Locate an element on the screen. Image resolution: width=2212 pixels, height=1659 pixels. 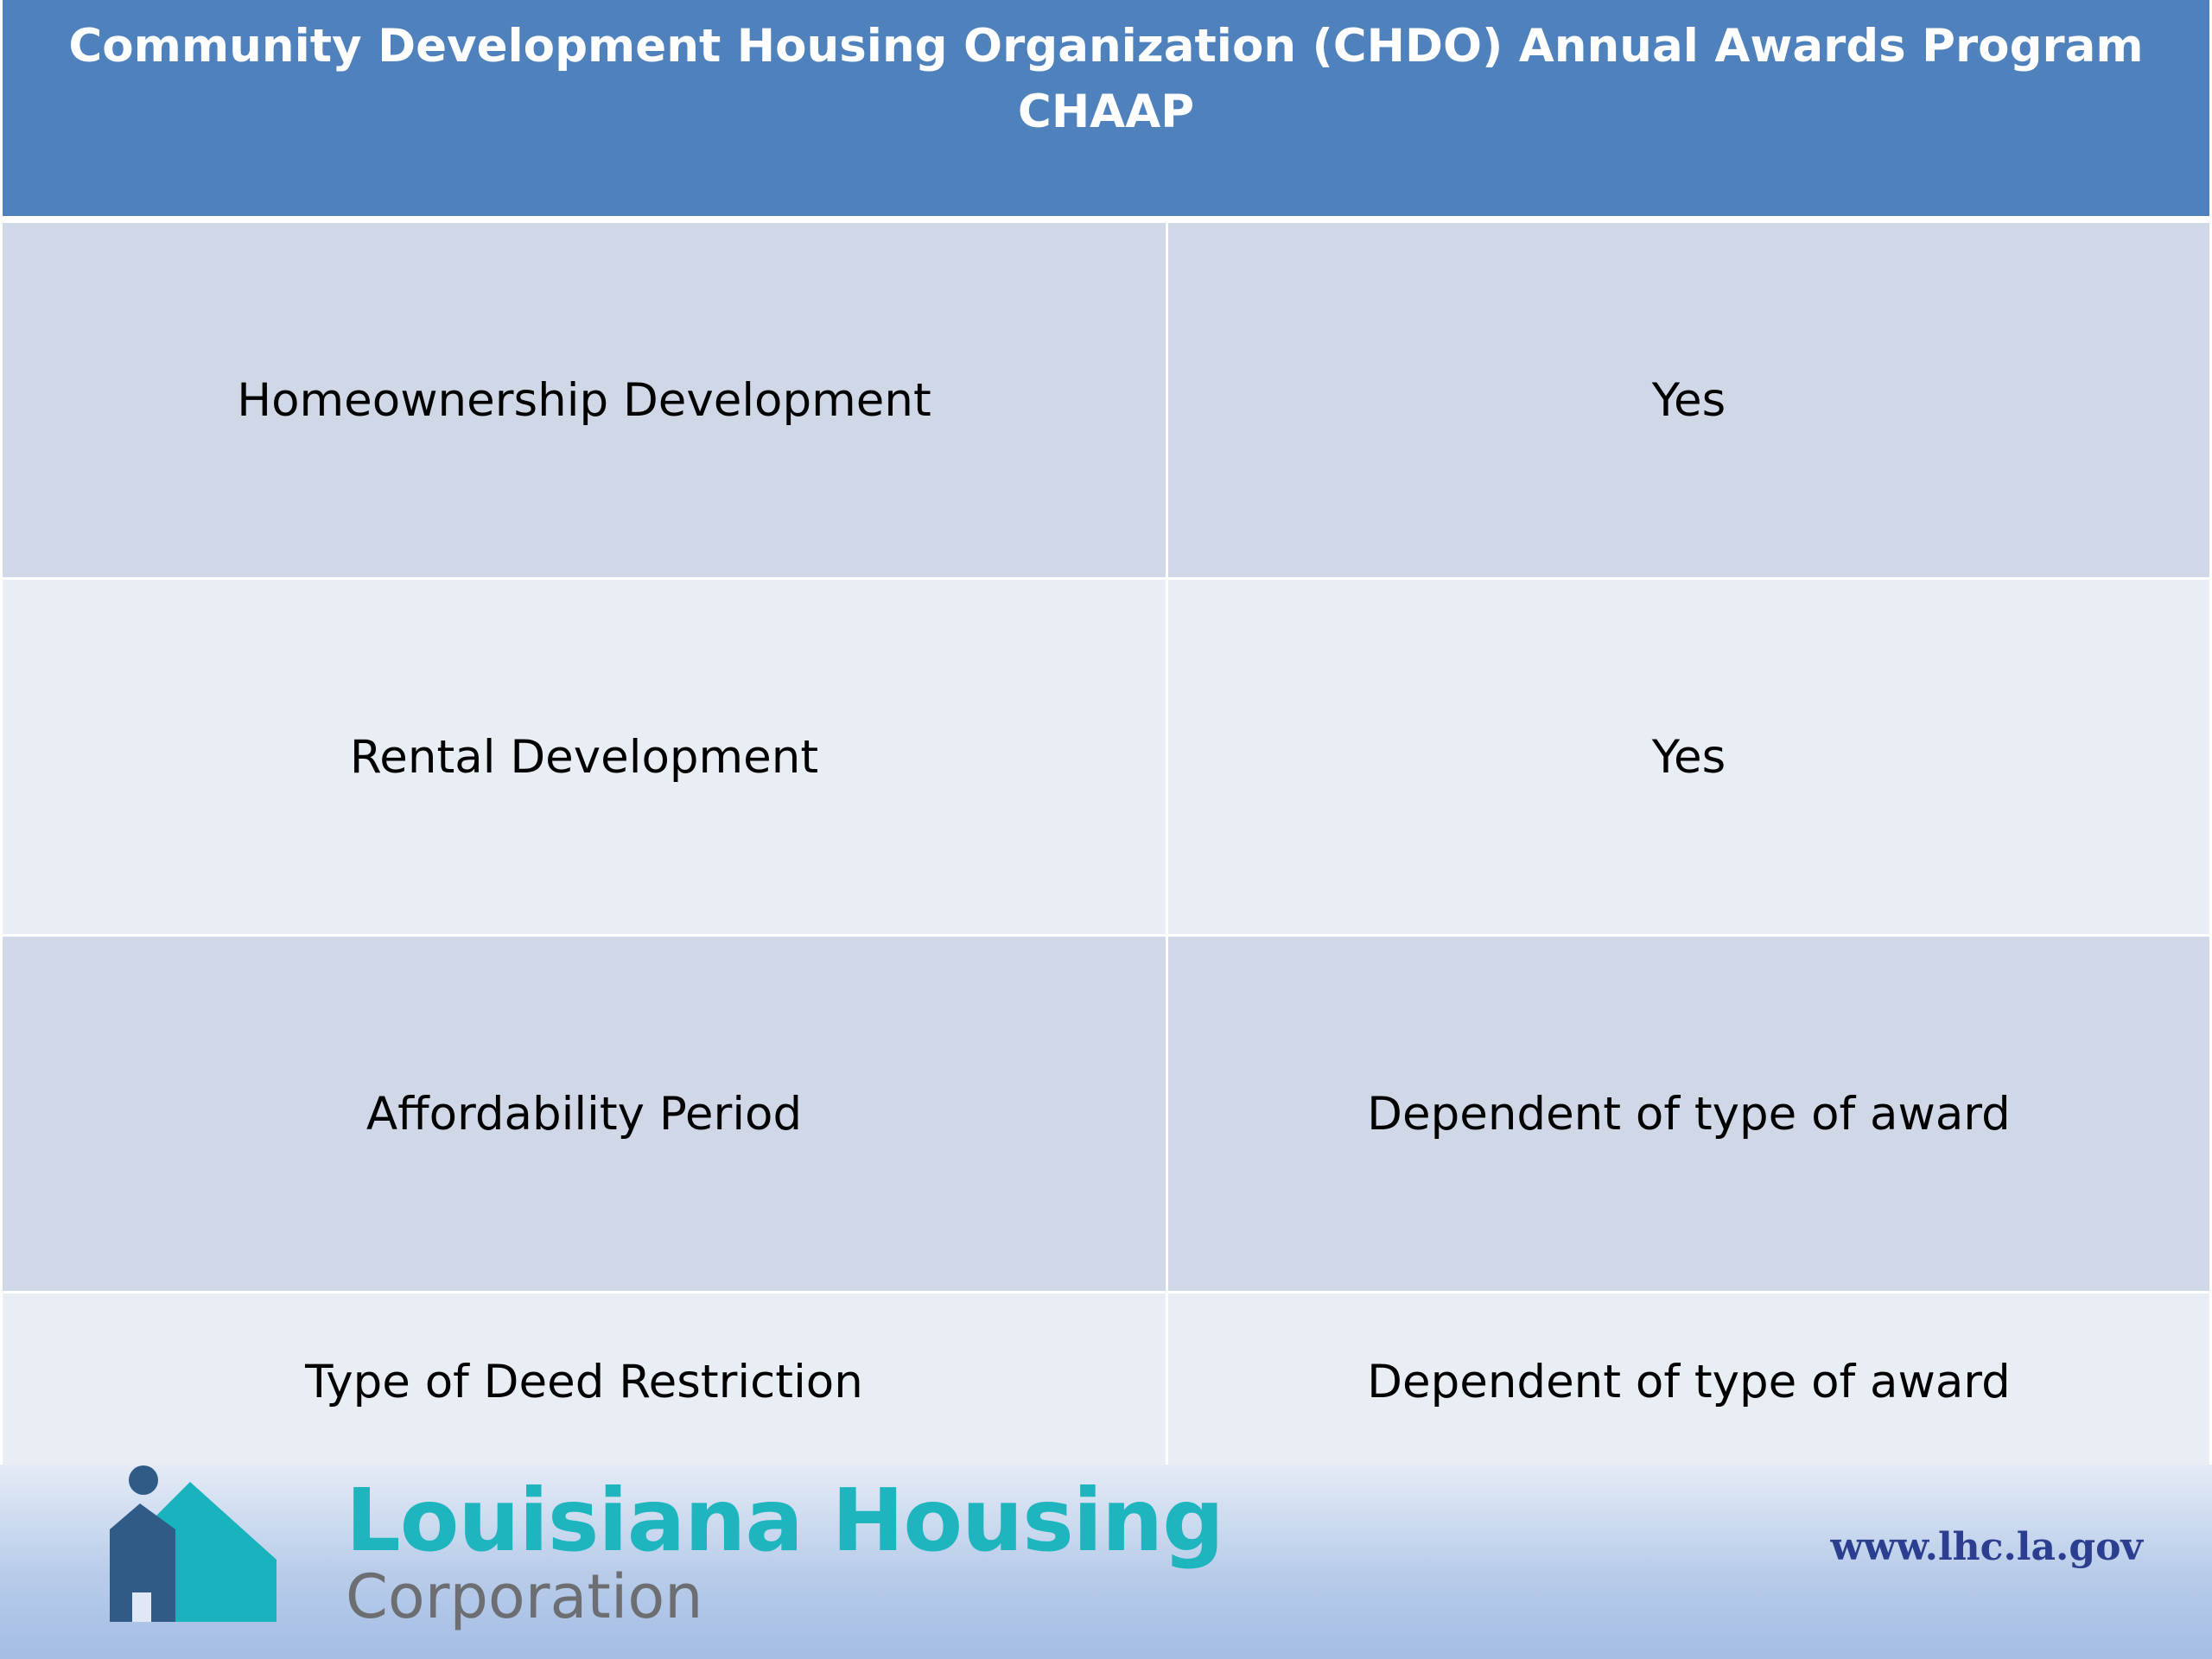
row-label: Rental Development is located at coordinates (585, 757).